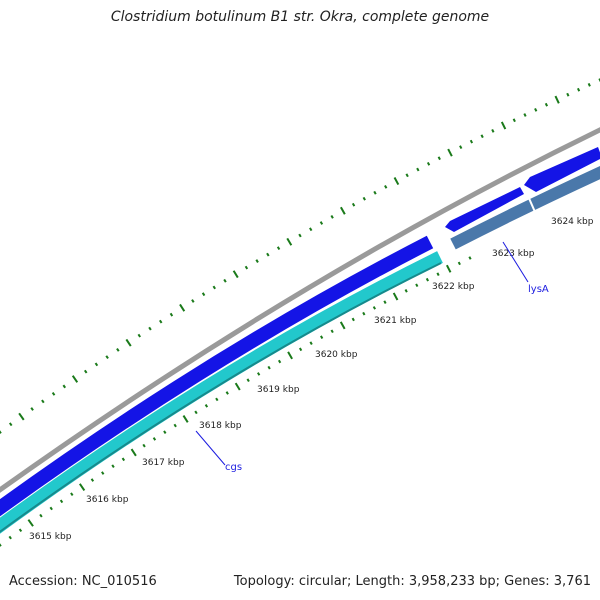 Image resolution: width=600 pixels, height=600 pixels. What do you see at coordinates (525, 207) in the screenshot?
I see `reverse-cds-lysa` at bounding box center [525, 207].